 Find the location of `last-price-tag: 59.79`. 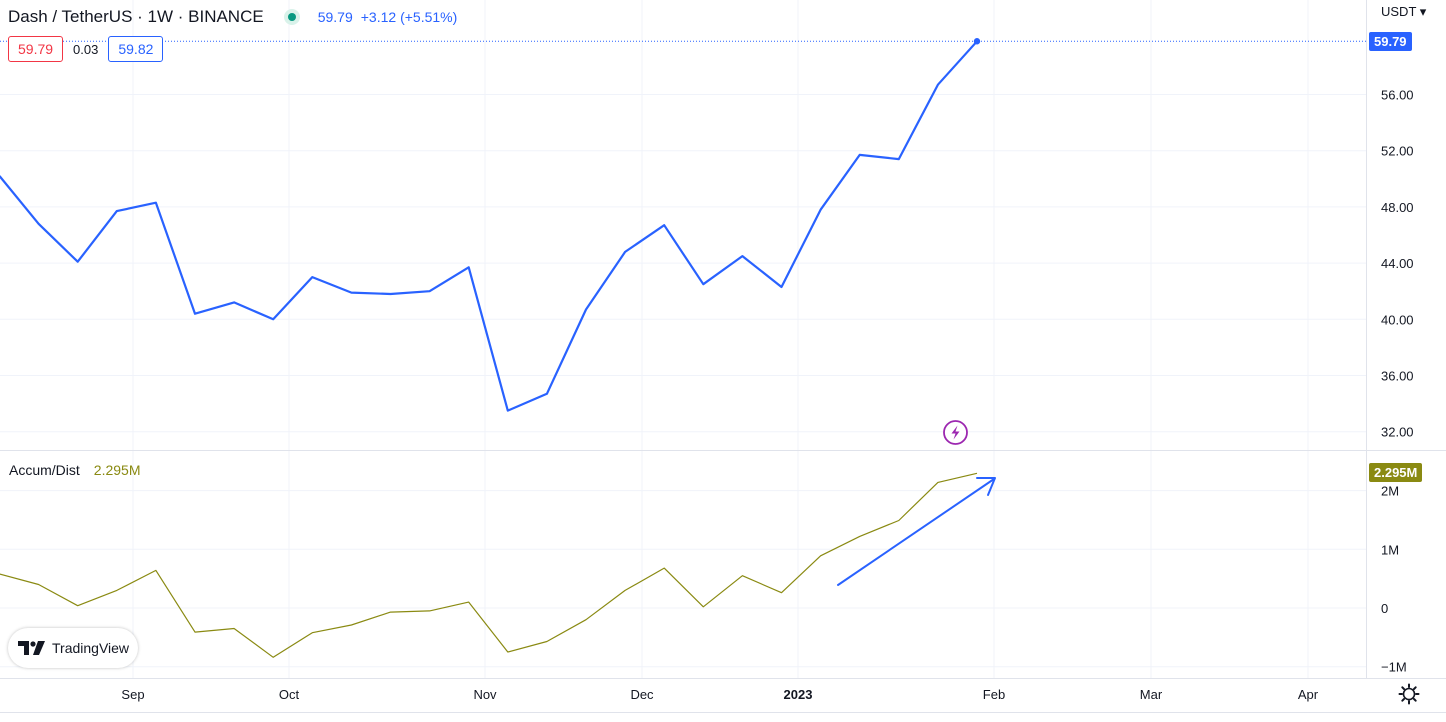

last-price-tag: 59.79 is located at coordinates (1390, 41).